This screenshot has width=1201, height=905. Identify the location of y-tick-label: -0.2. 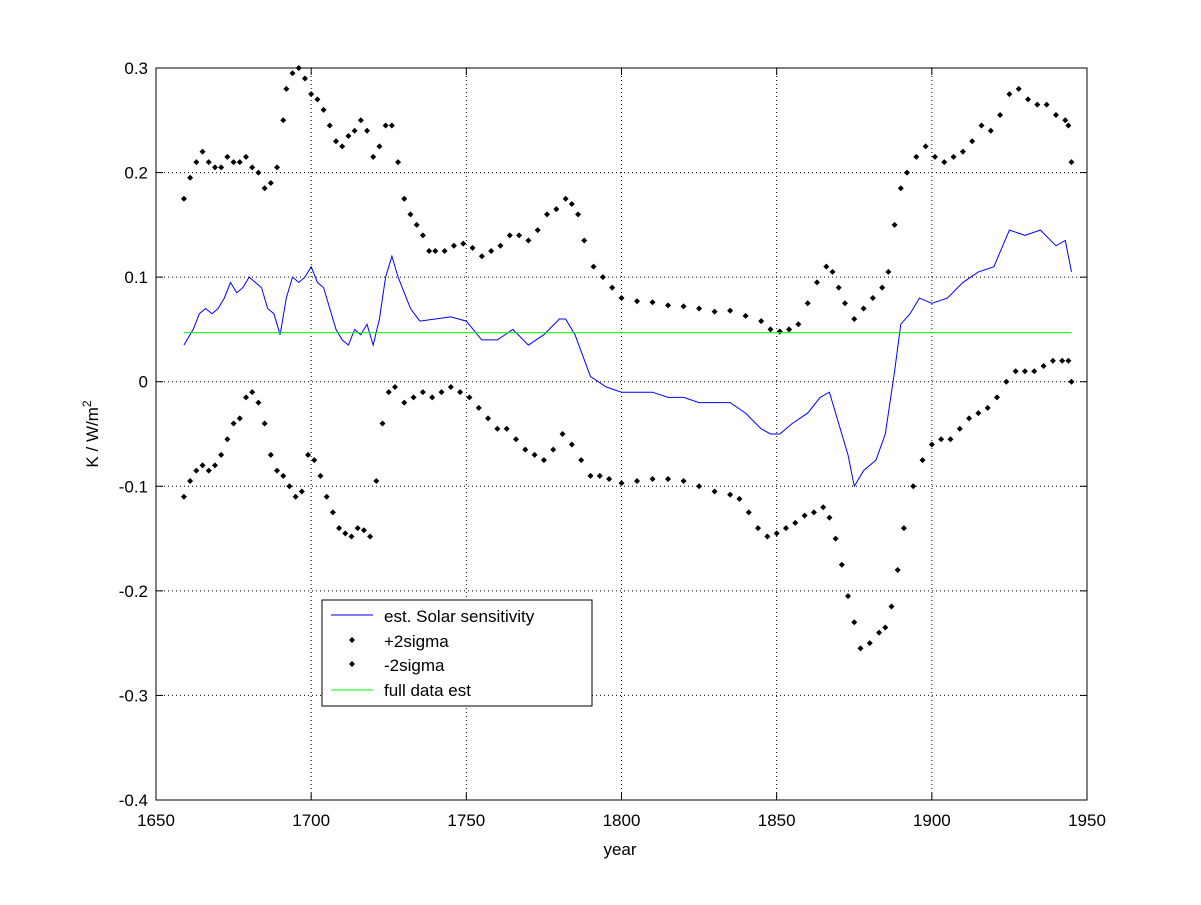
(133, 591).